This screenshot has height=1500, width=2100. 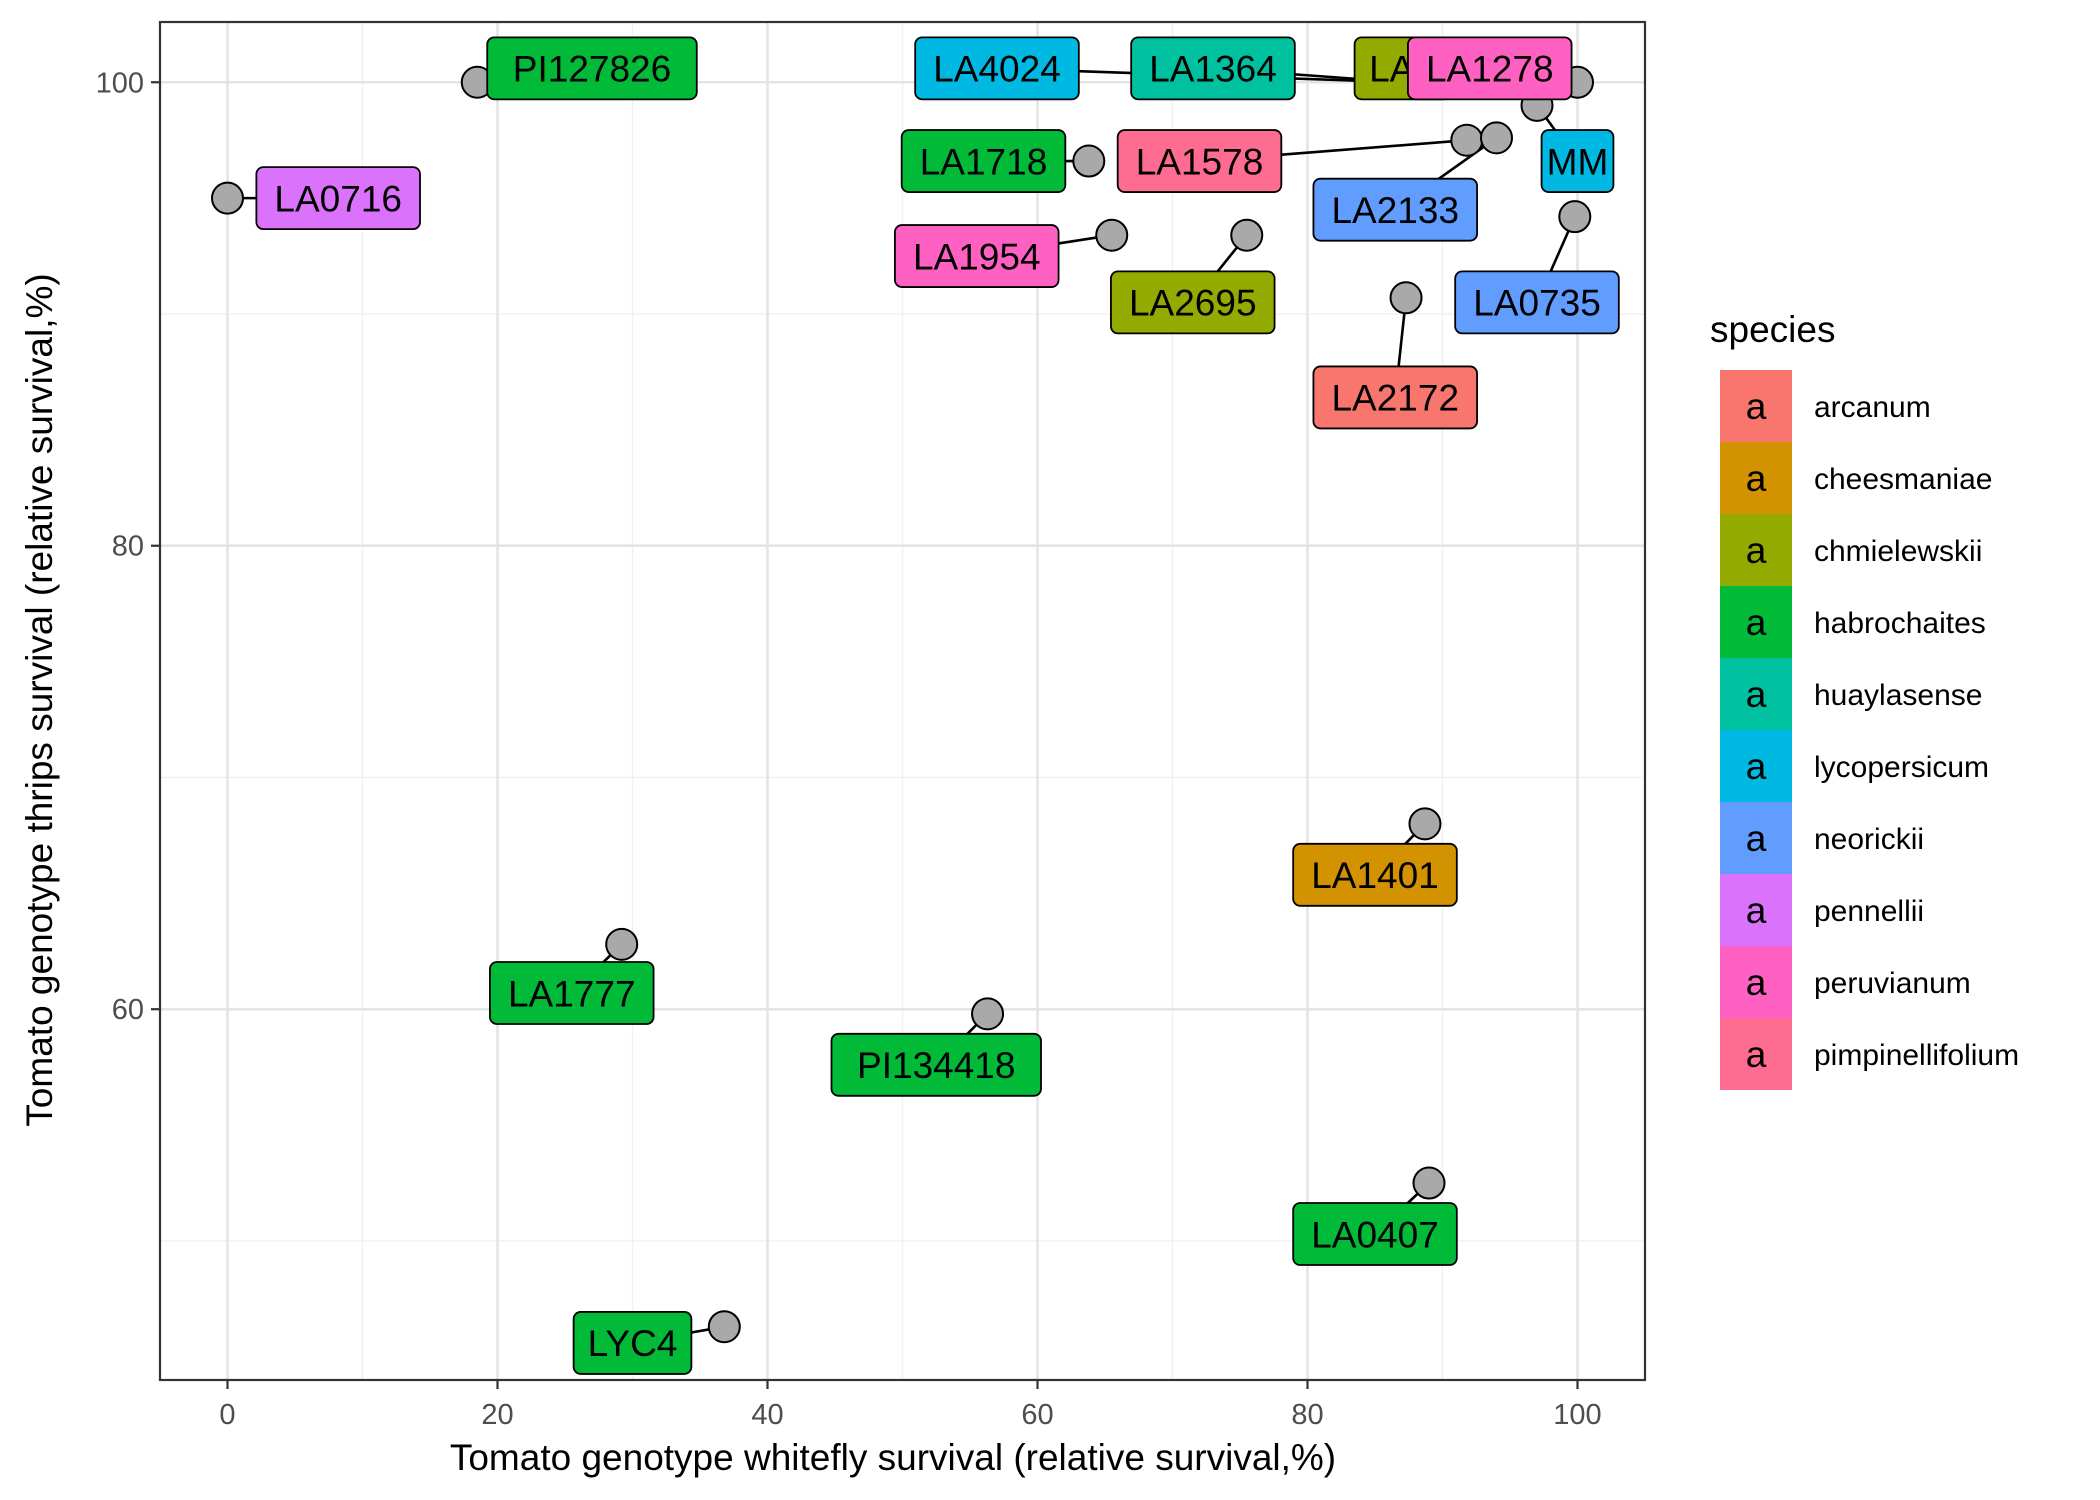 I want to click on point-label-la1777: LA1777, so click(x=572, y=993).